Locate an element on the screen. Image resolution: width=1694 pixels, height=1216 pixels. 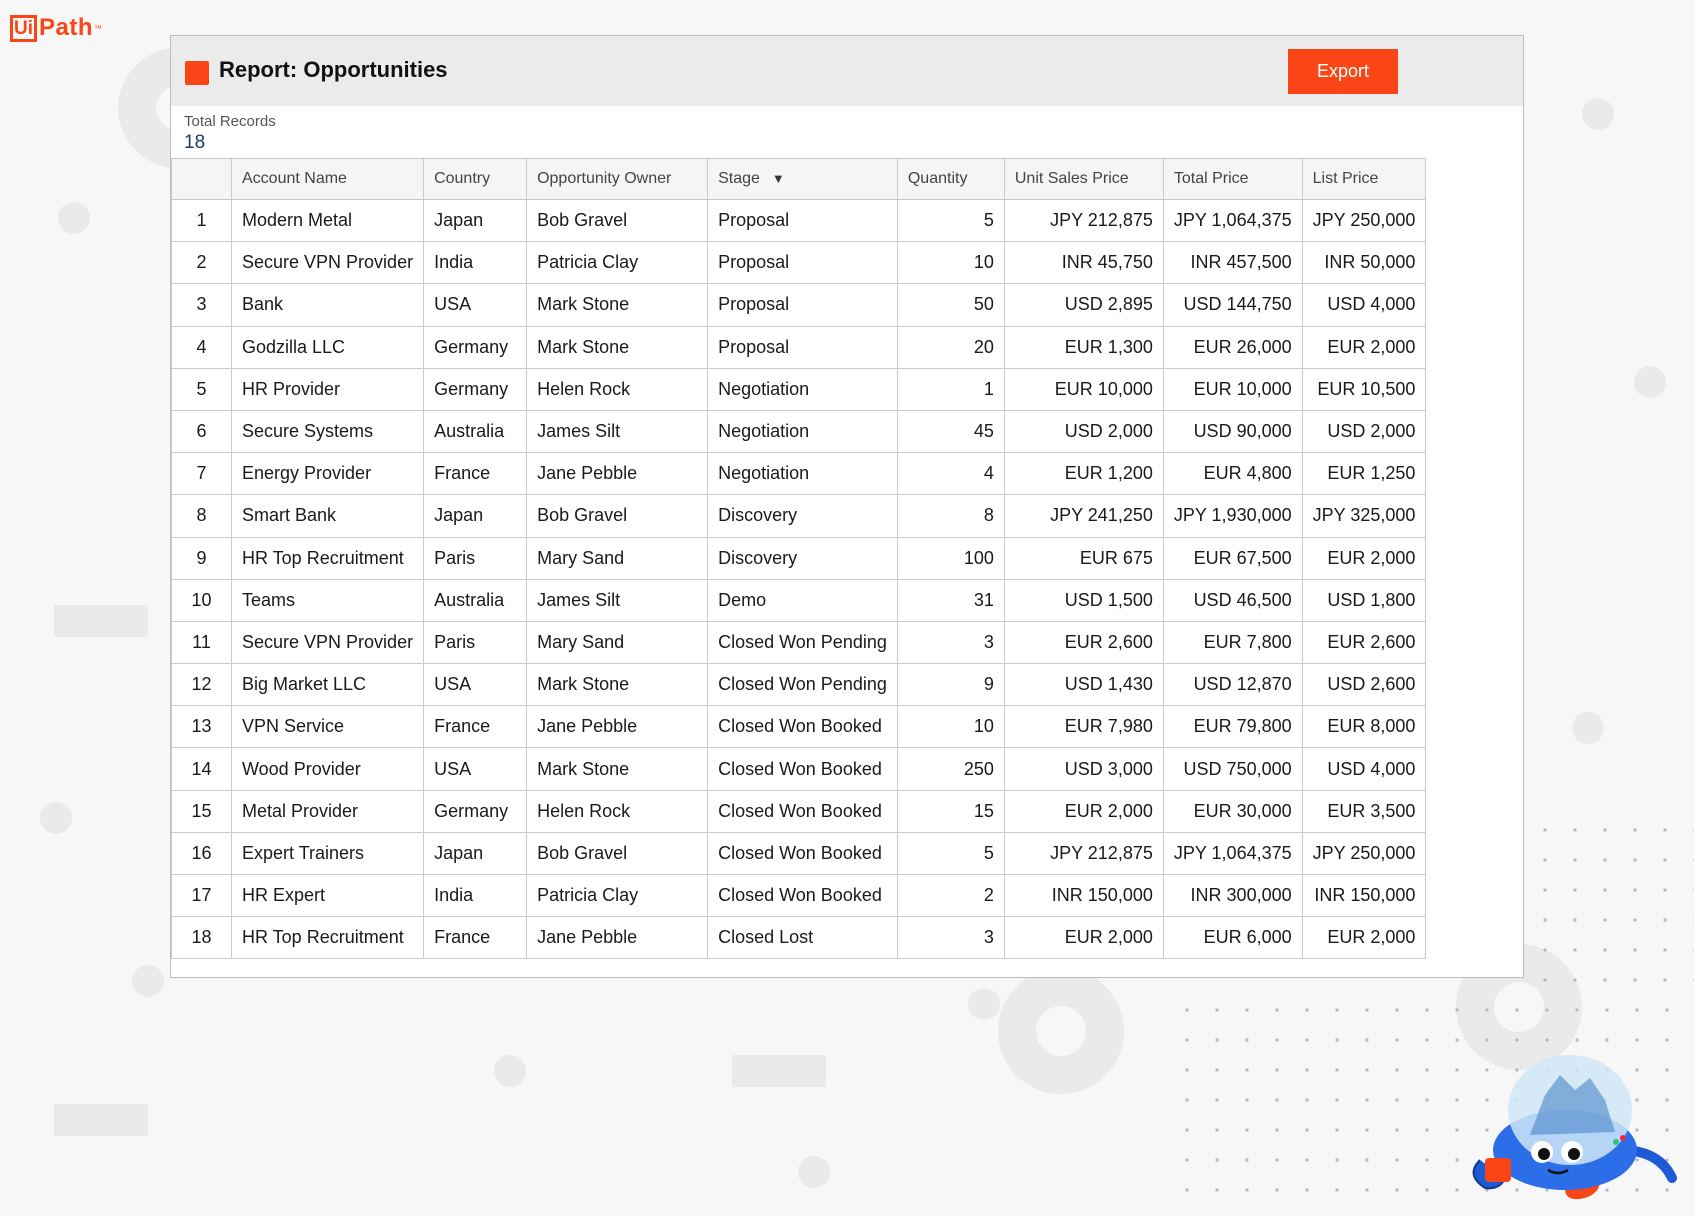
cell-stage: Closed Lost is located at coordinates (802, 938).